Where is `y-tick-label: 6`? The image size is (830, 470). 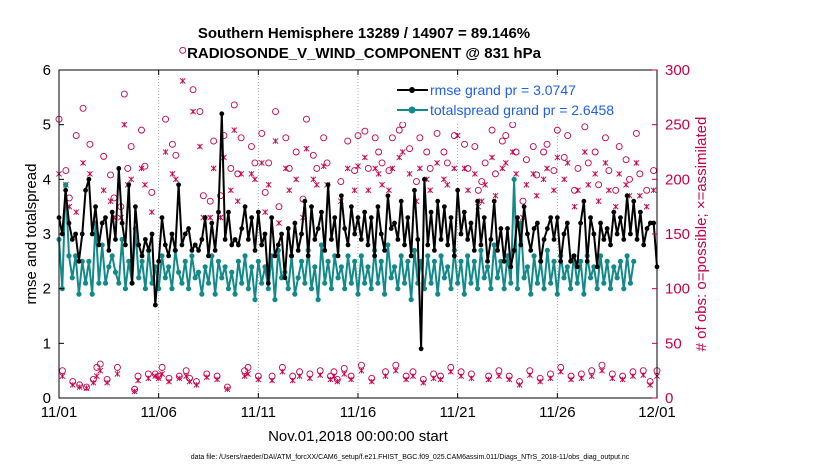
y-tick-label: 6 is located at coordinates (47, 70).